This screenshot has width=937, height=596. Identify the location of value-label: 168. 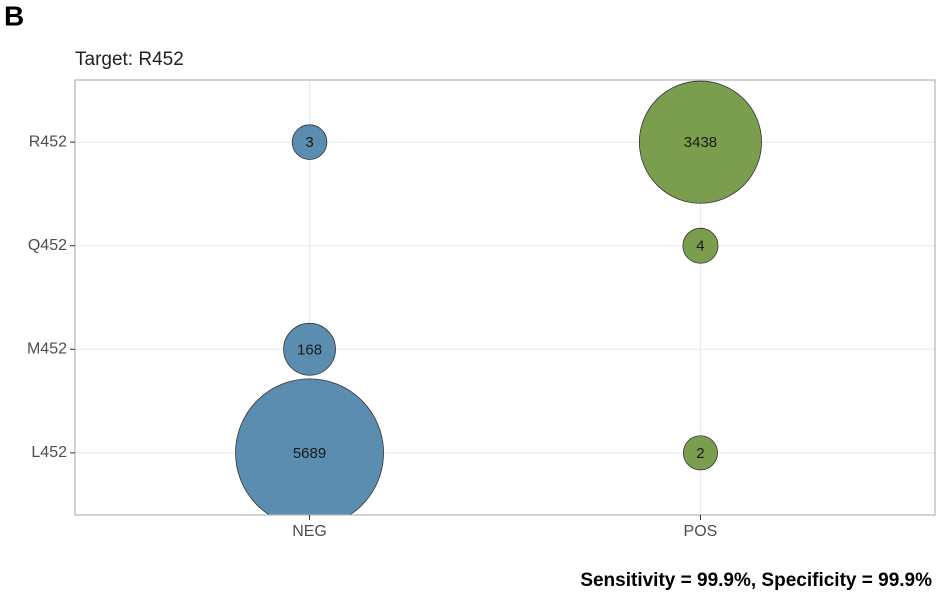
(309, 349).